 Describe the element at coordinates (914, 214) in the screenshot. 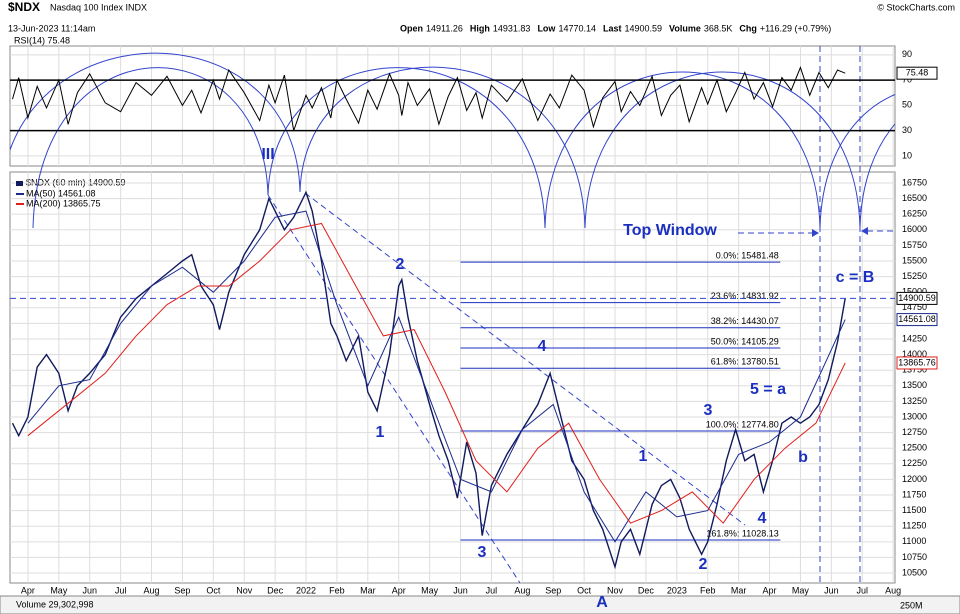

I see `y-tick-label: 16250` at that location.